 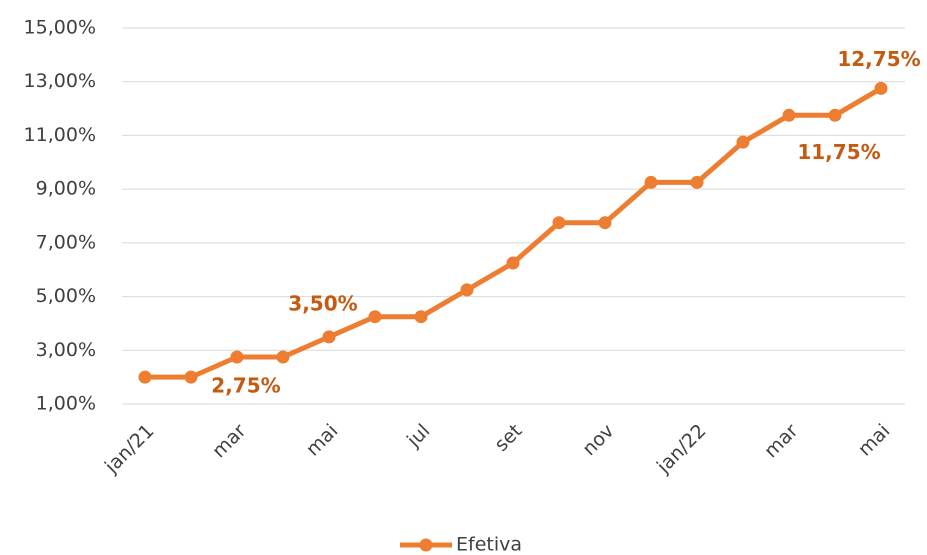 What do you see at coordinates (418, 436) in the screenshot?
I see `x-tick-label: jul` at bounding box center [418, 436].